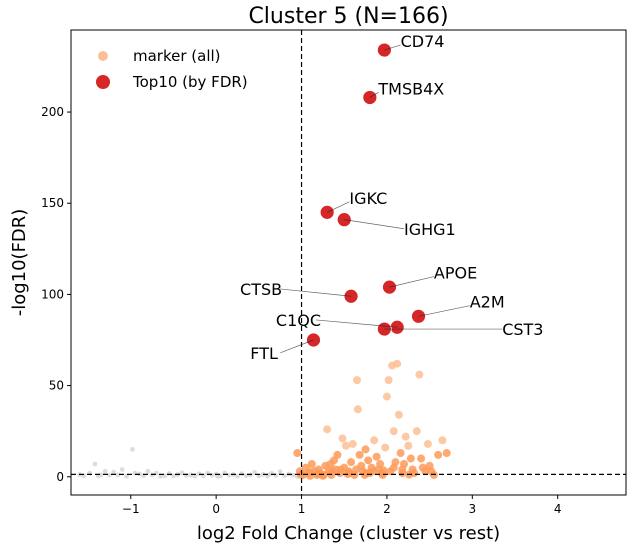 This screenshot has height=555, width=636. I want to click on gene-label-c1qc: C1QC, so click(298, 320).